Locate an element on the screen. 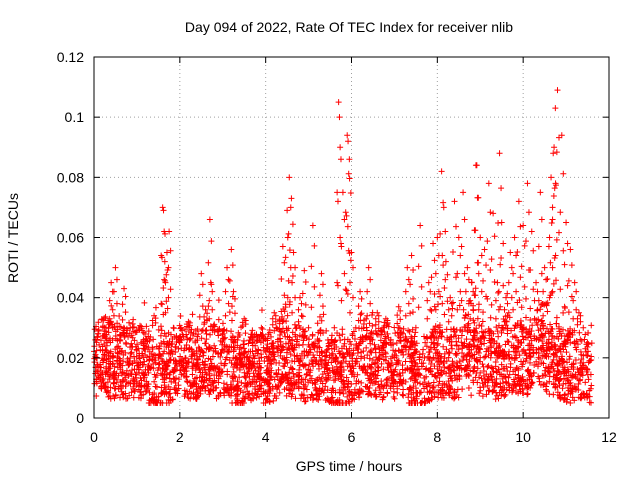 The width and height of the screenshot is (640, 480). y-tick-label: 0 is located at coordinates (80, 418).